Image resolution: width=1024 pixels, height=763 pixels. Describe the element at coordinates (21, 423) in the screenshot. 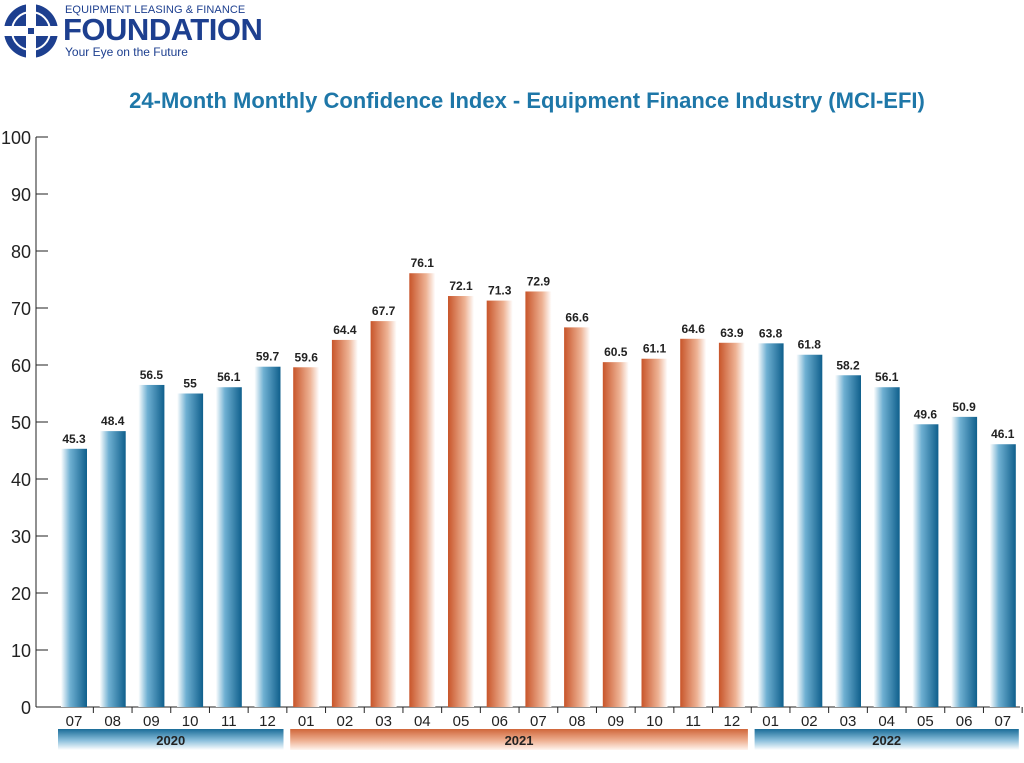

I see `y-tick-label: 50` at that location.